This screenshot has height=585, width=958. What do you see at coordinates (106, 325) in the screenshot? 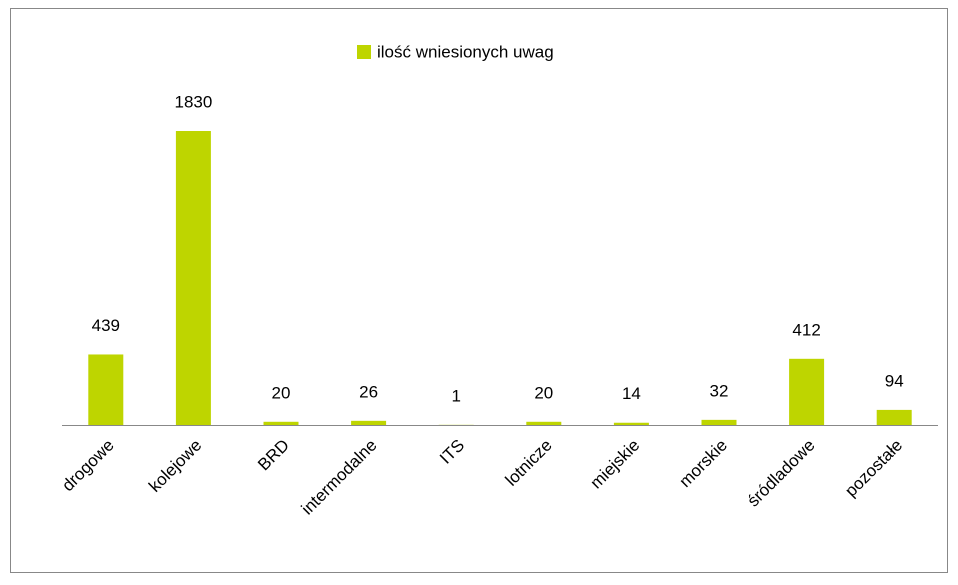
I see `data-label: 439` at bounding box center [106, 325].